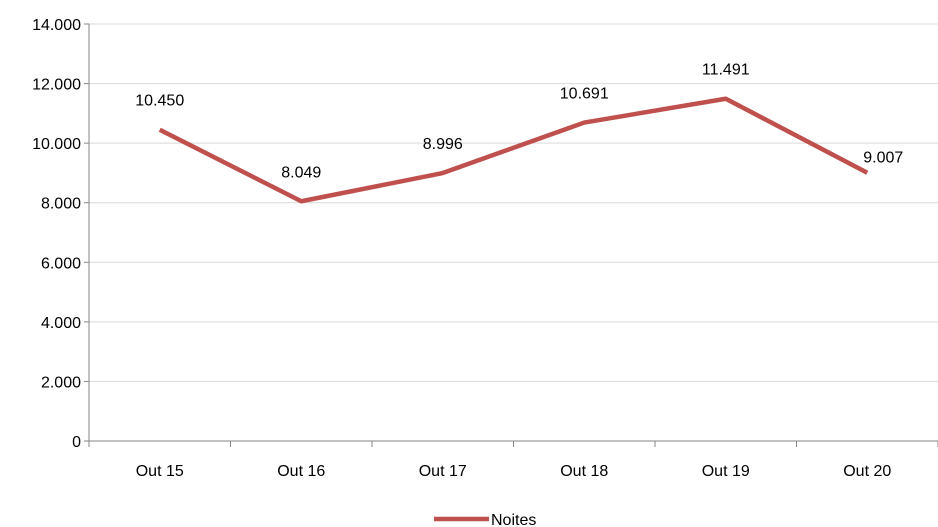 The width and height of the screenshot is (938, 527). What do you see at coordinates (160, 471) in the screenshot?
I see `x-tick-label: Out 15` at bounding box center [160, 471].